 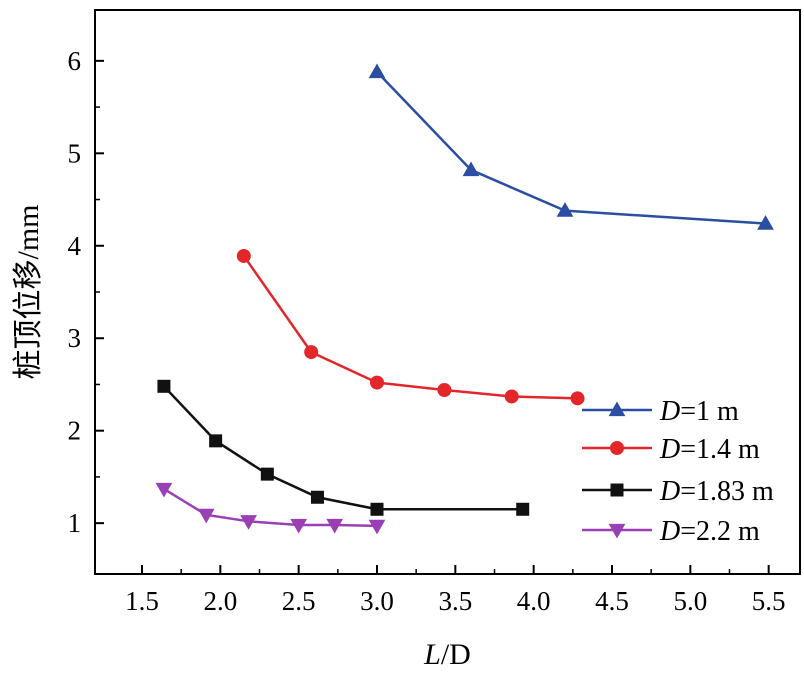 I want to click on y-axis: 1 2 3 4 5 6, so click(x=86, y=292).